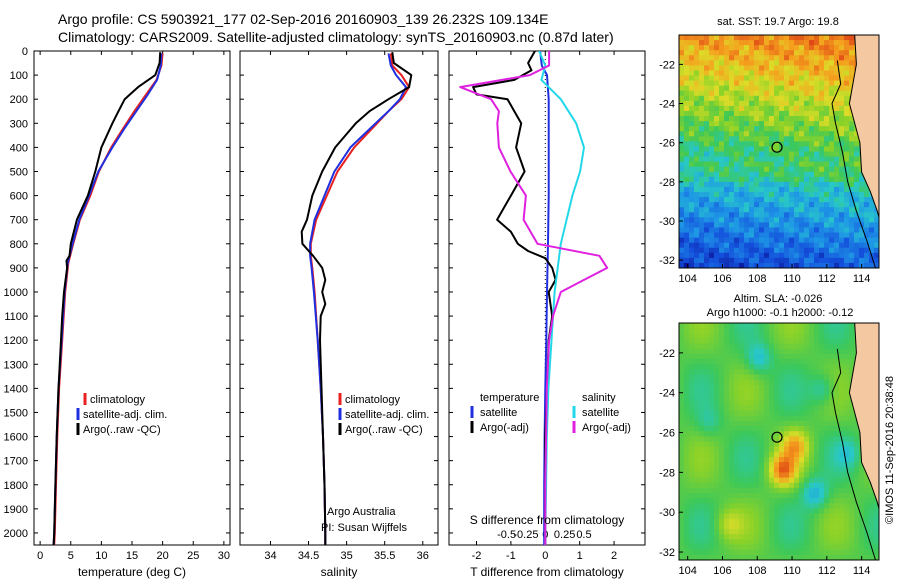  What do you see at coordinates (16, 510) in the screenshot?
I see `depth-tick-label: 1900` at bounding box center [16, 510].